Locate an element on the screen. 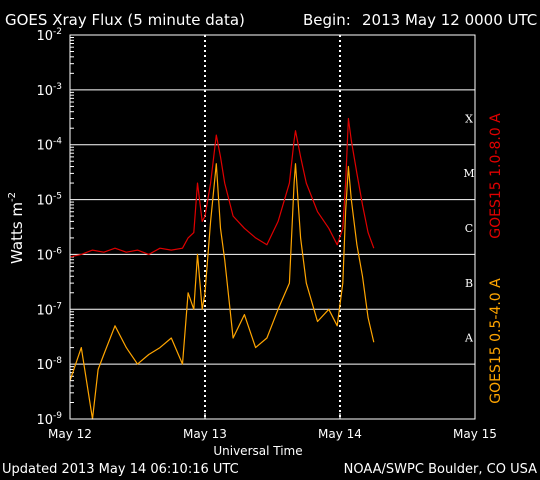 The image size is (540, 480). x-tick-label: May 15 is located at coordinates (475, 434).